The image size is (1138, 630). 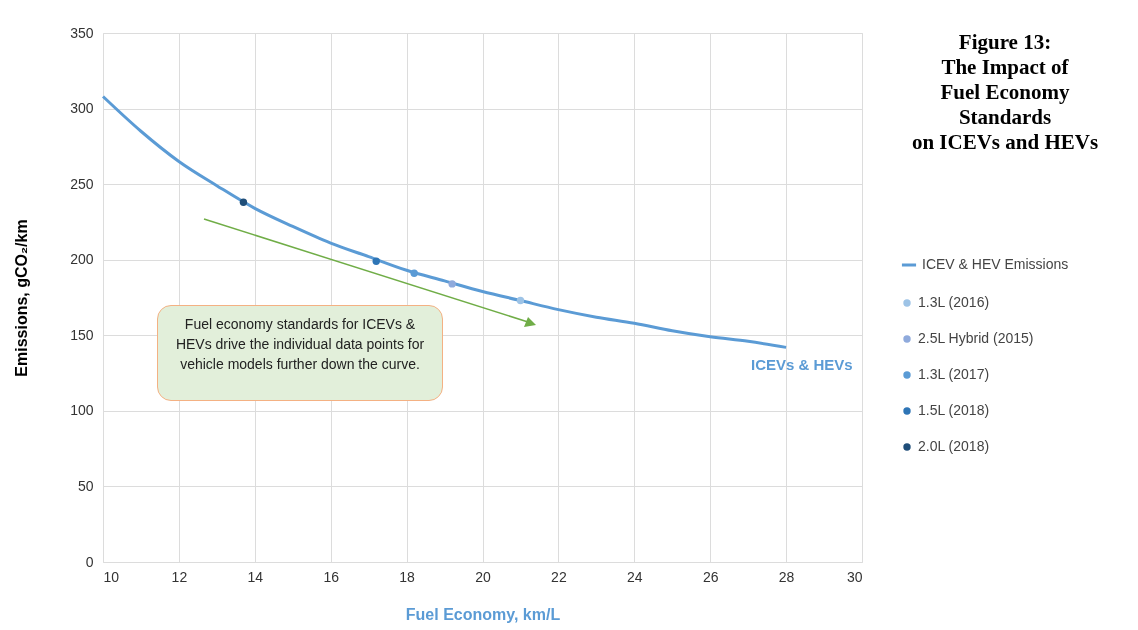 What do you see at coordinates (786, 576) in the screenshot?
I see `x-tick-label: 28` at bounding box center [786, 576].